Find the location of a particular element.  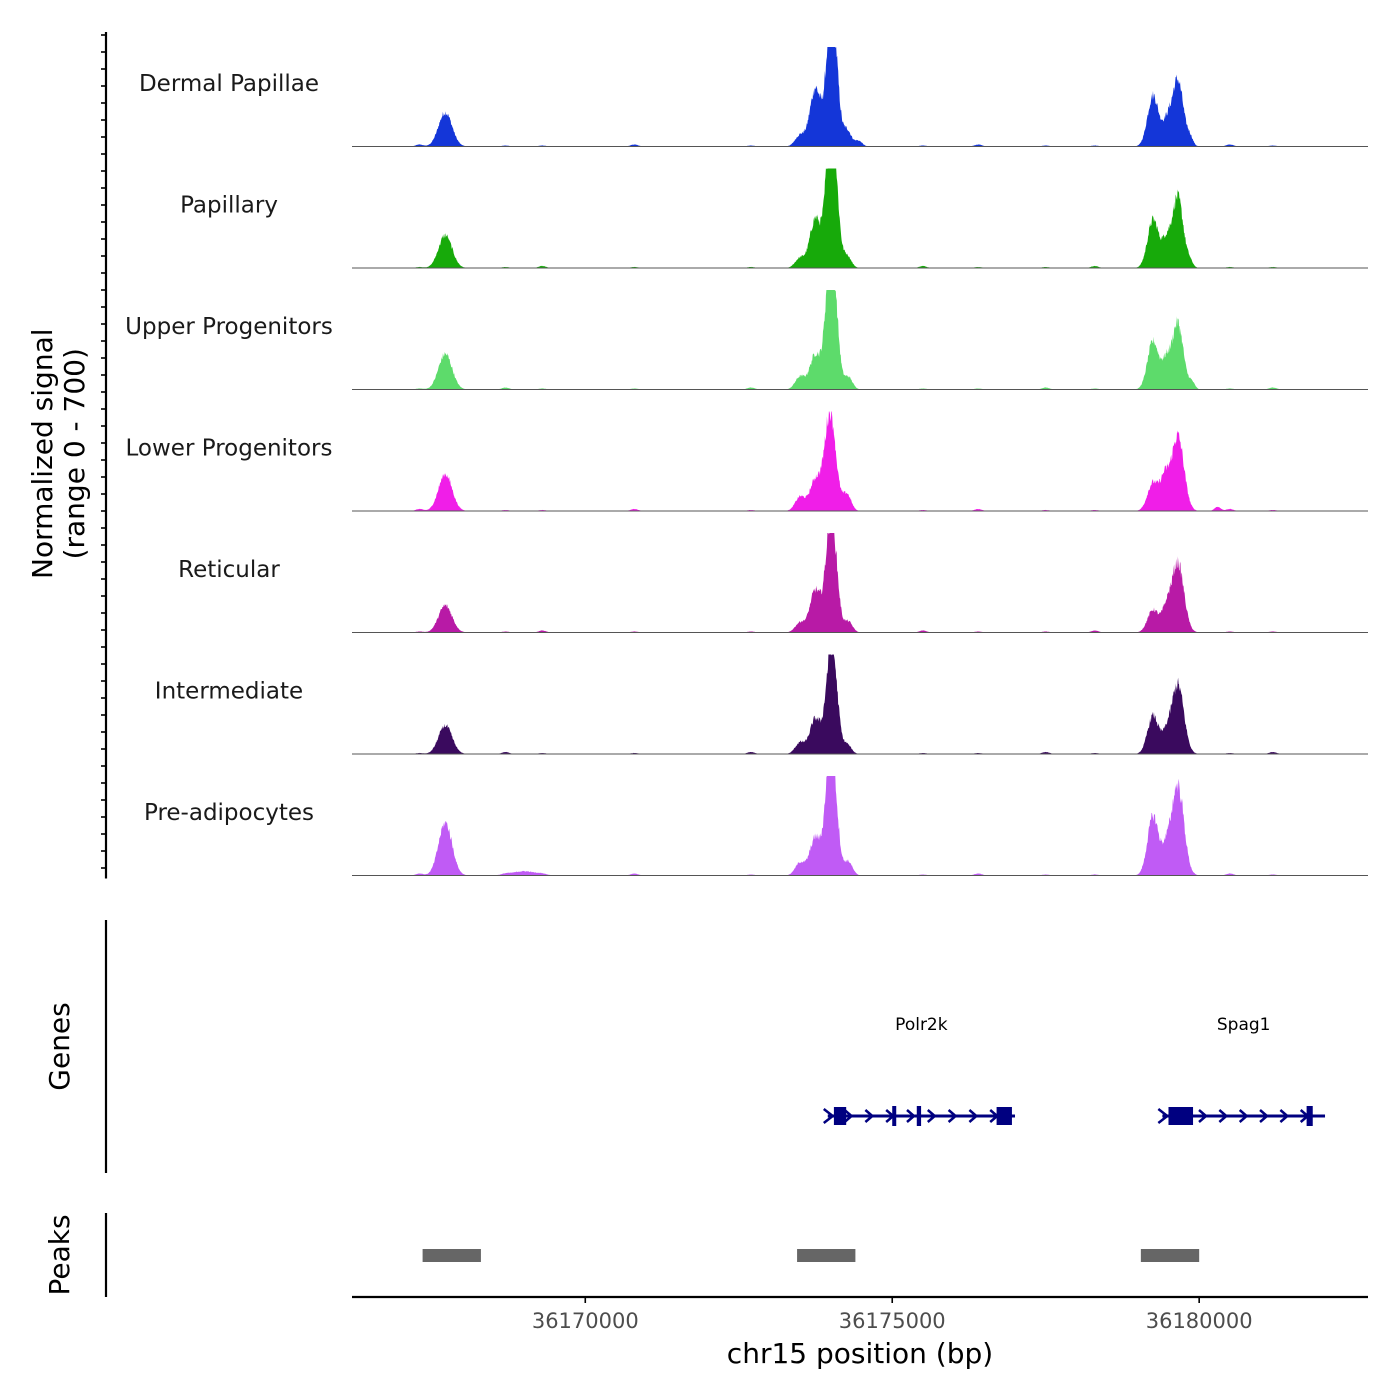

gene-model: Polr2k is located at coordinates (919, 1070).